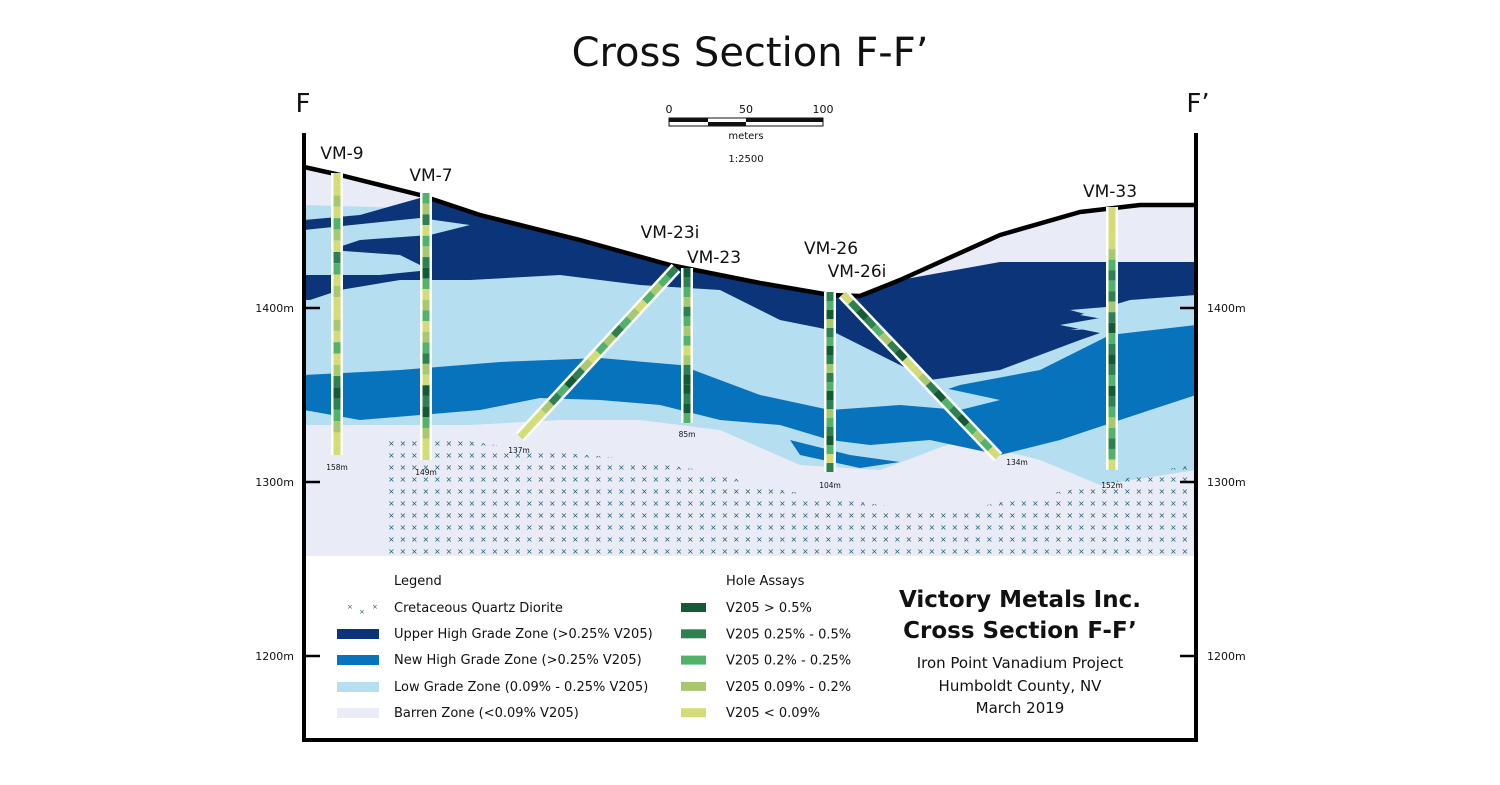 The width and height of the screenshot is (1500, 785). Describe the element at coordinates (1226, 482) in the screenshot. I see `elevation-label-right: 1300m` at that location.